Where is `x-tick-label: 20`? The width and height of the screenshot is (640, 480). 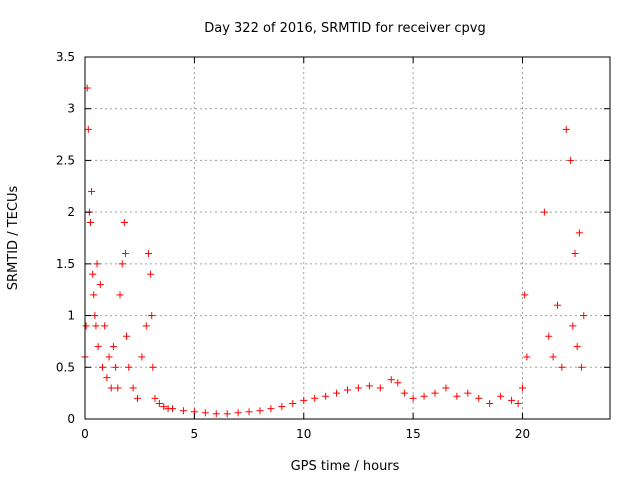 x-tick-label: 20 is located at coordinates (522, 434).